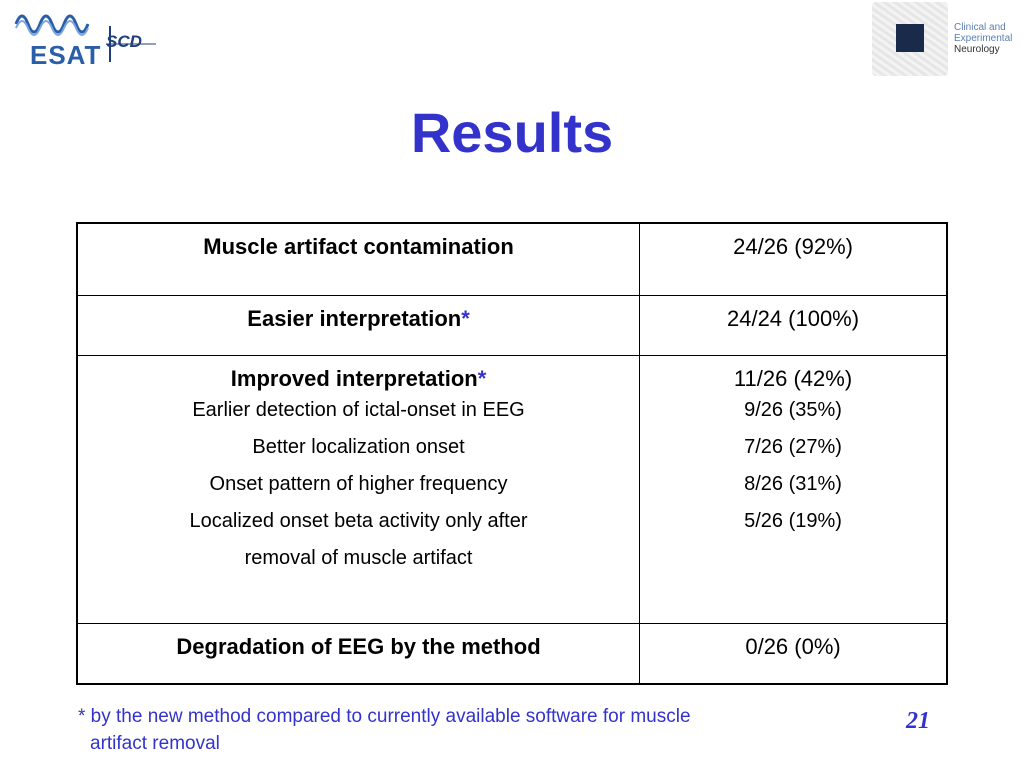 The height and width of the screenshot is (768, 1024). Describe the element at coordinates (124, 41) in the screenshot. I see `scd-logo-text: SCD` at that location.